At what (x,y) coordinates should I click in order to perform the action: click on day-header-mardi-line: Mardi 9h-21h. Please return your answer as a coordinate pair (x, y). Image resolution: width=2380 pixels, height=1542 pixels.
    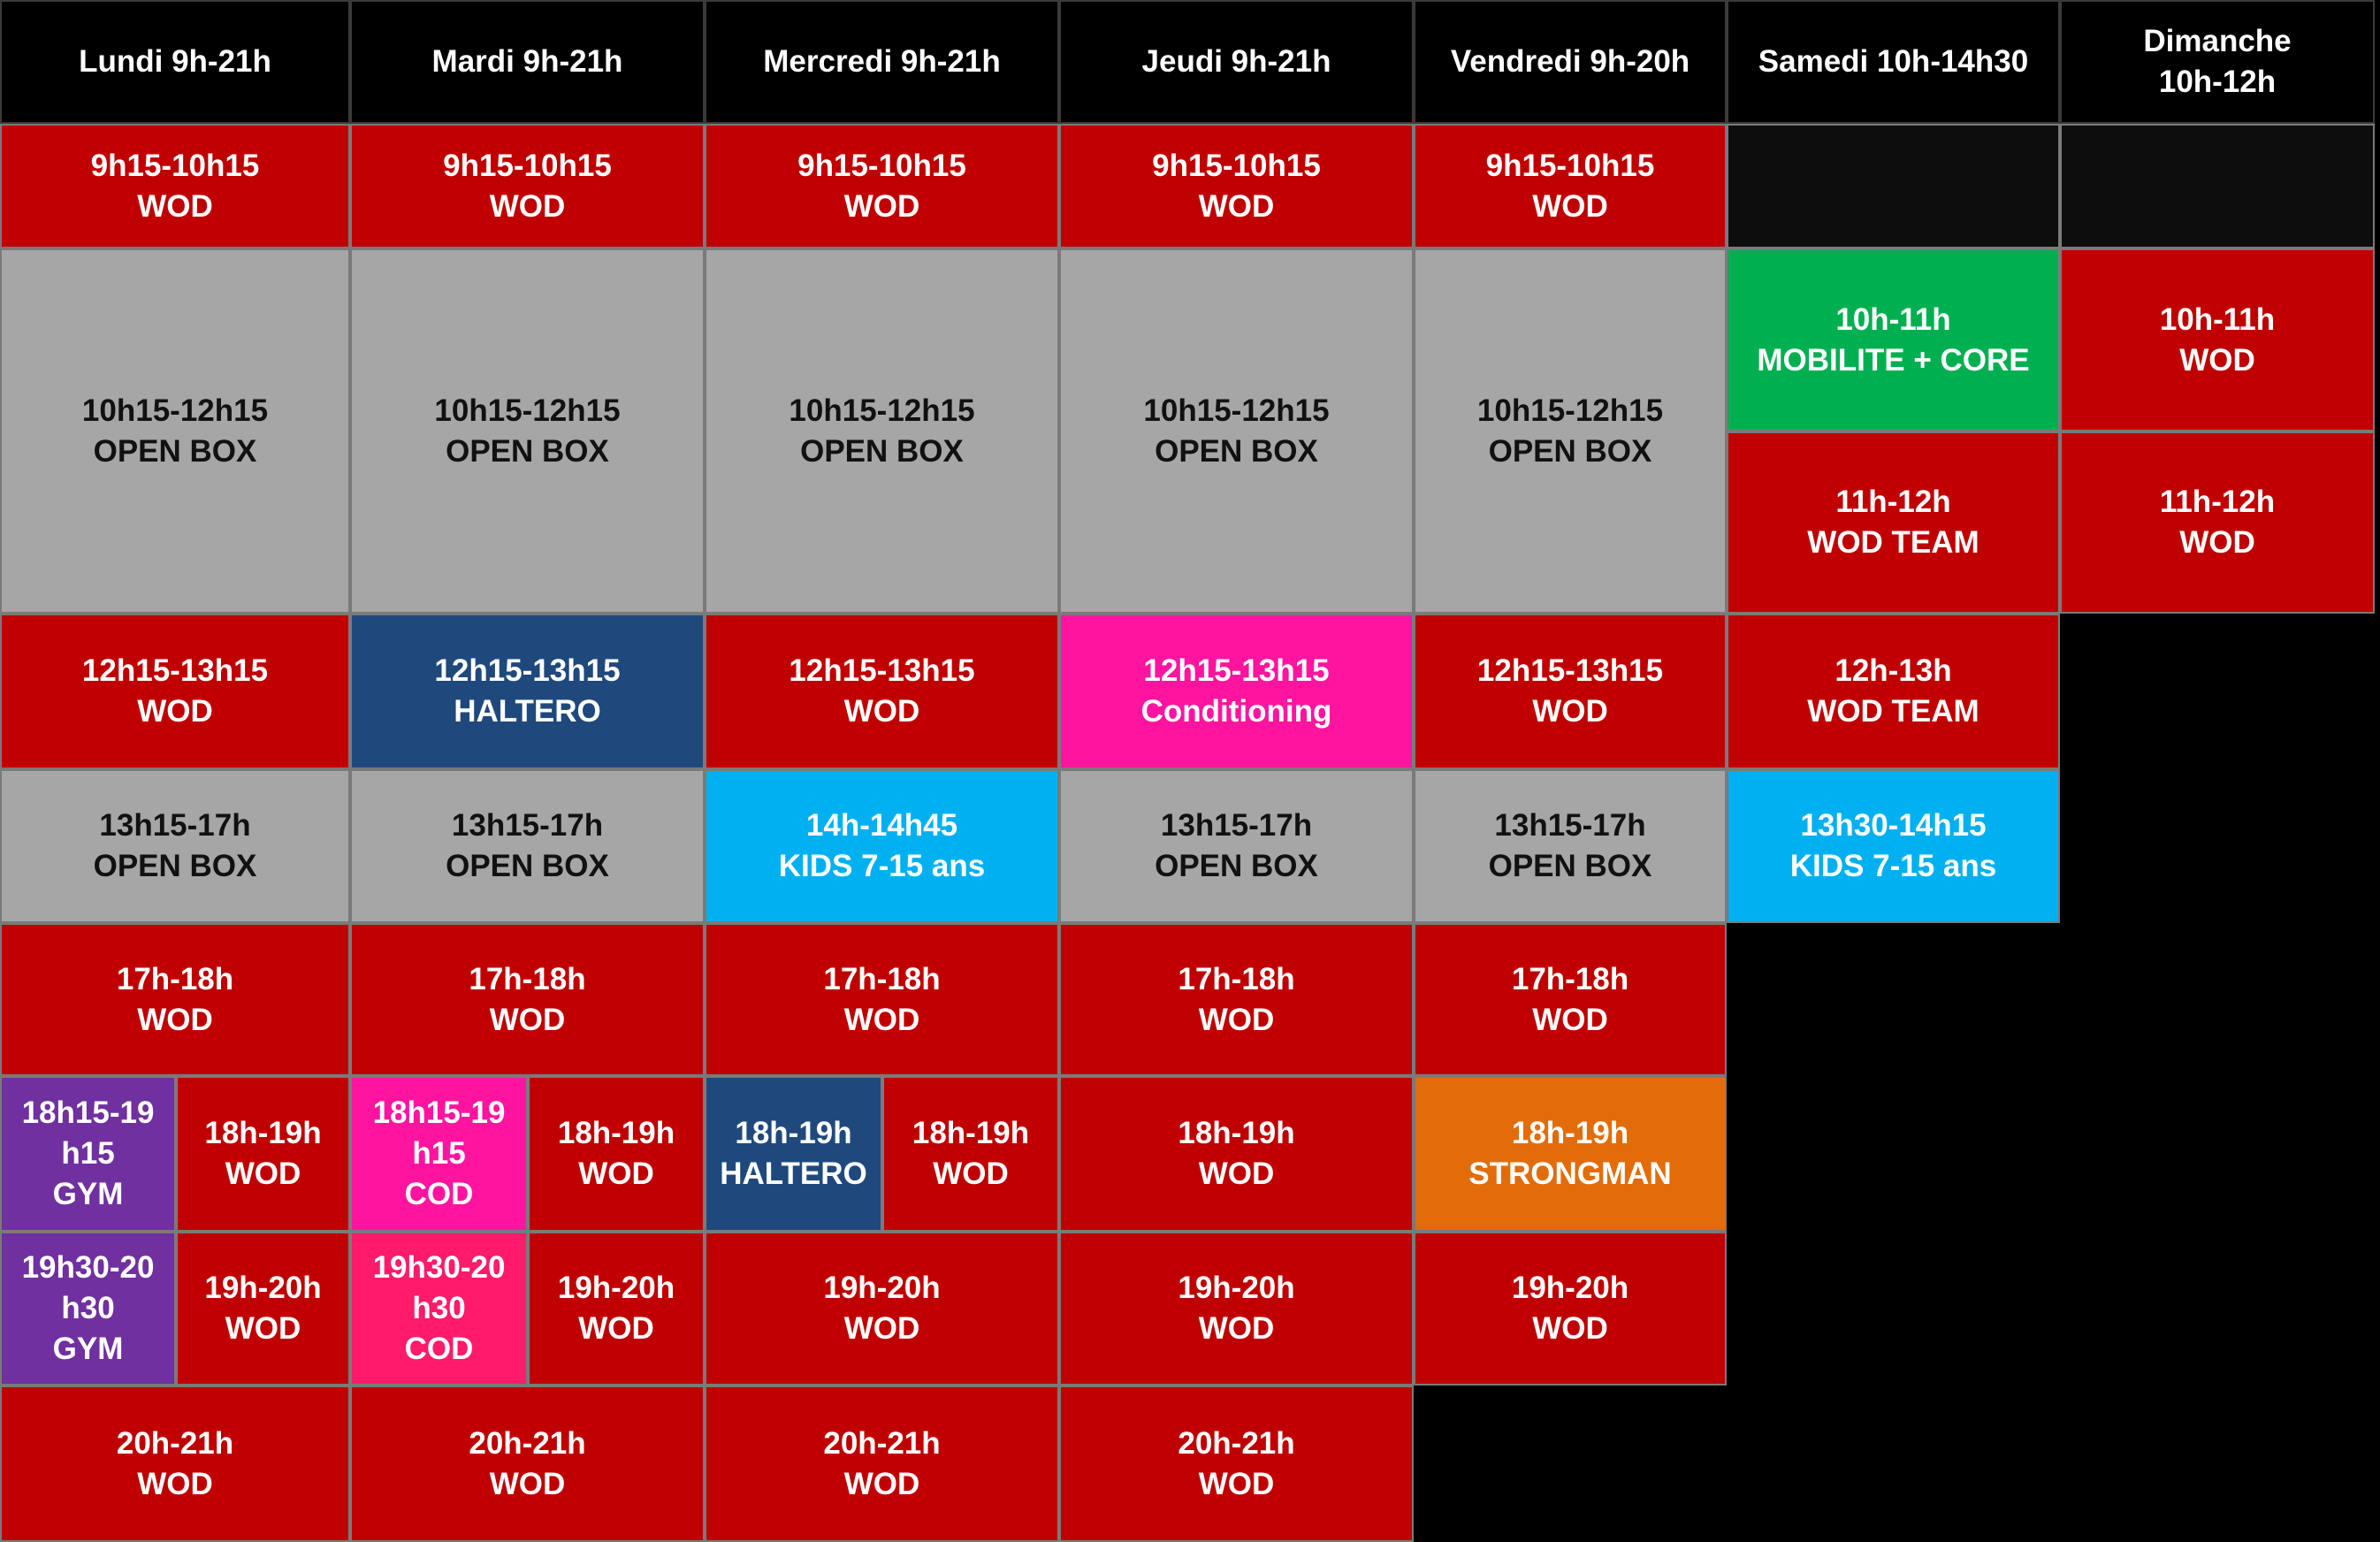
    Looking at the image, I should click on (527, 61).